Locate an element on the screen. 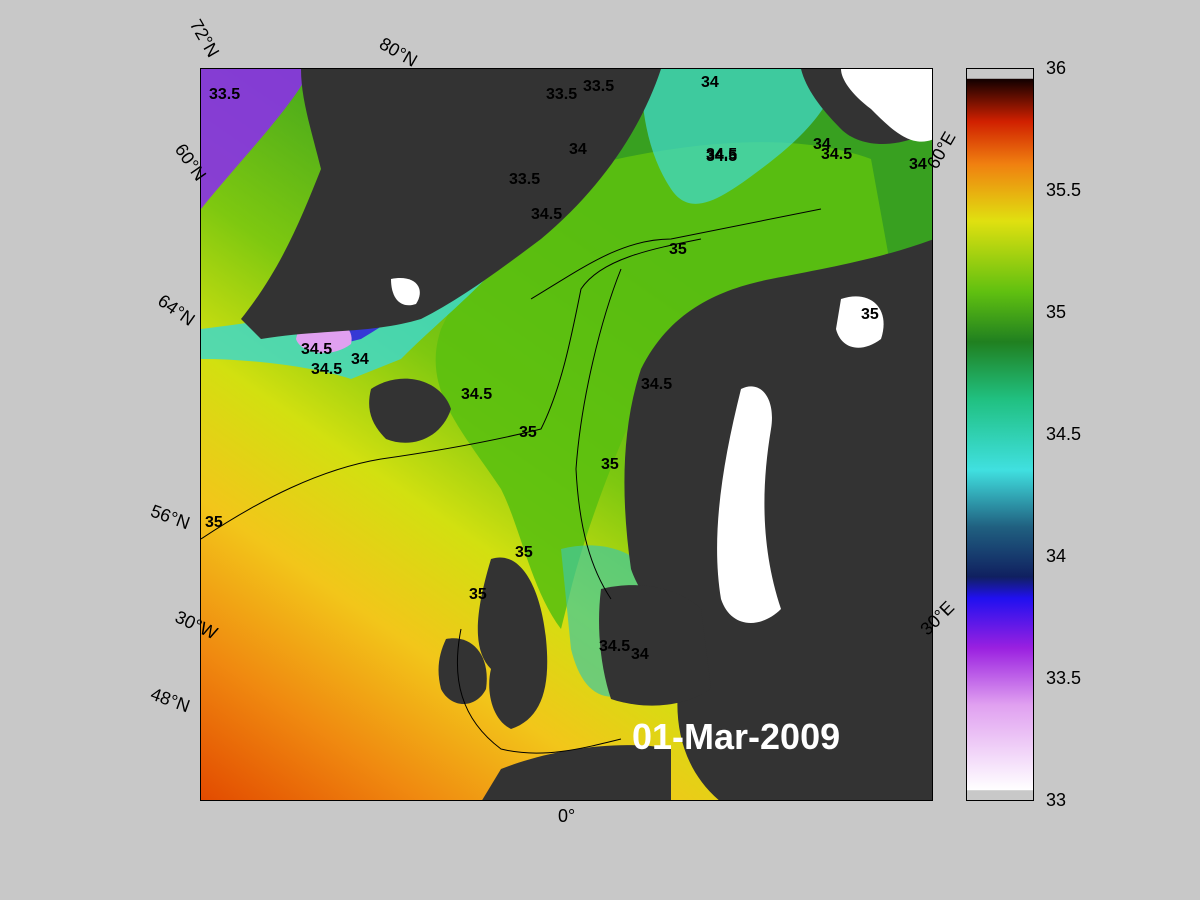 Image resolution: width=1200 pixels, height=900 pixels. contour-label-13: 34.5 is located at coordinates (721, 154).